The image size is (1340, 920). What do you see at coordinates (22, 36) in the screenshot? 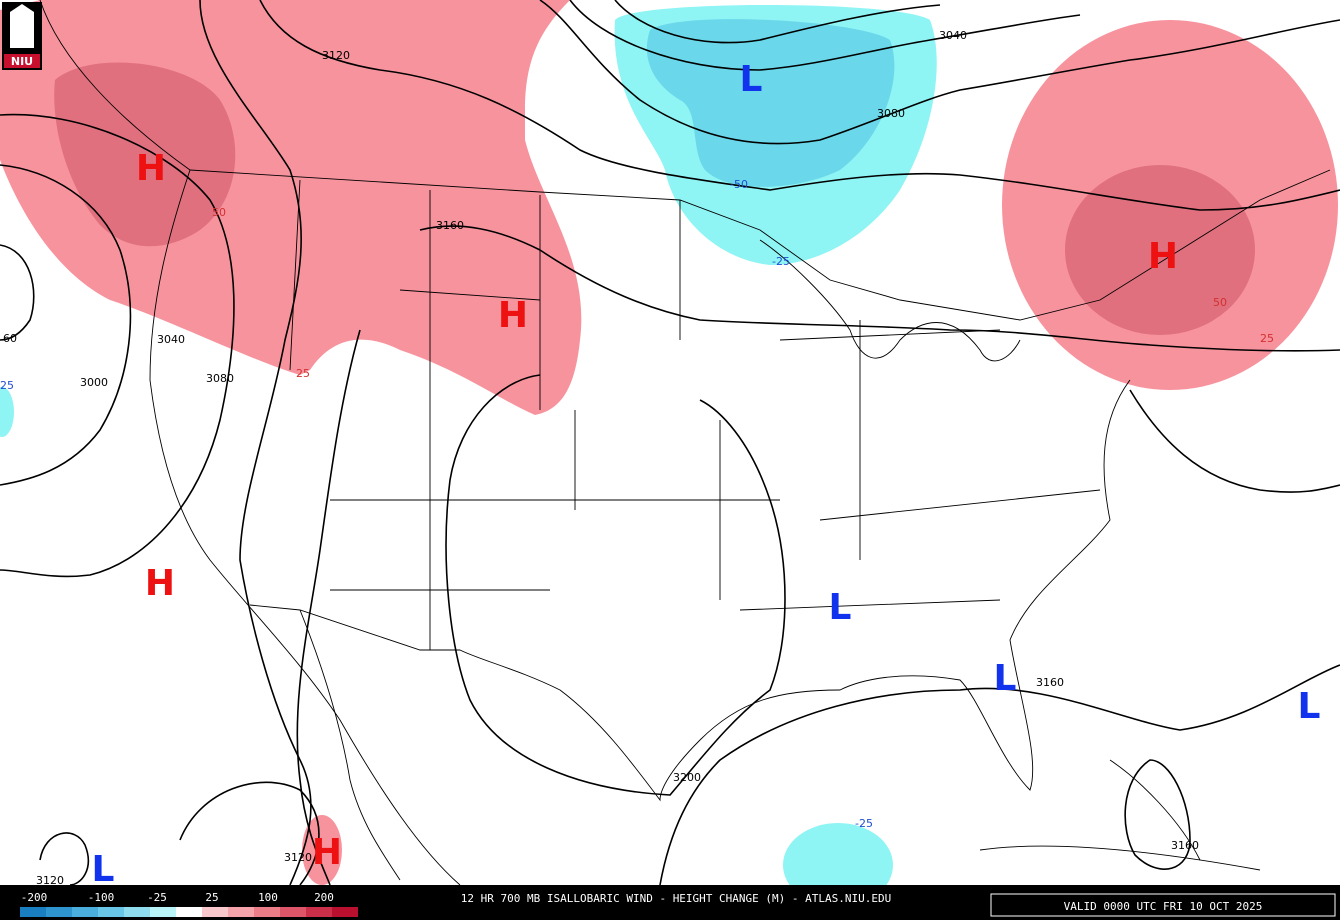
I see `logo: NIU` at bounding box center [22, 36].